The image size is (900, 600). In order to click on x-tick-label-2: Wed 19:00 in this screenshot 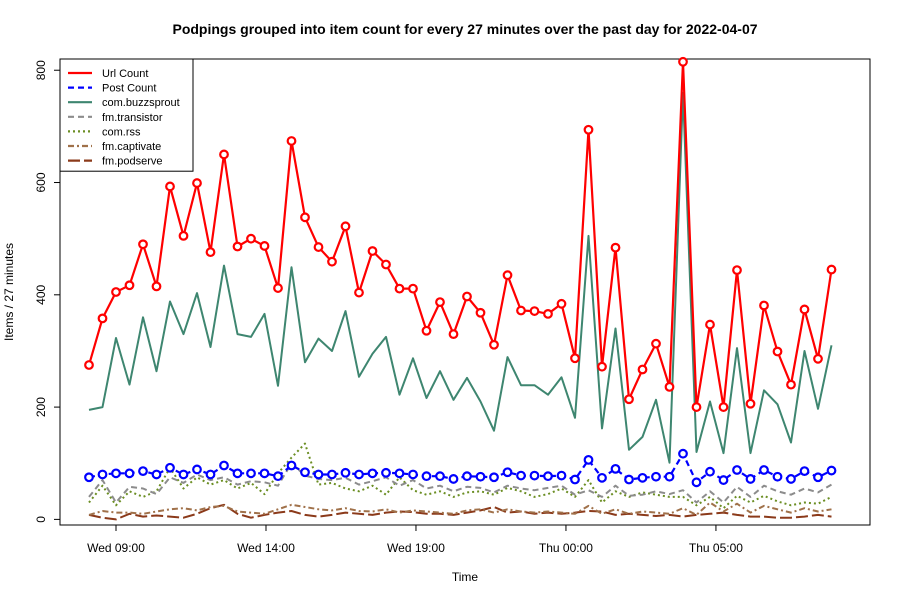, I will do `click(416, 548)`.